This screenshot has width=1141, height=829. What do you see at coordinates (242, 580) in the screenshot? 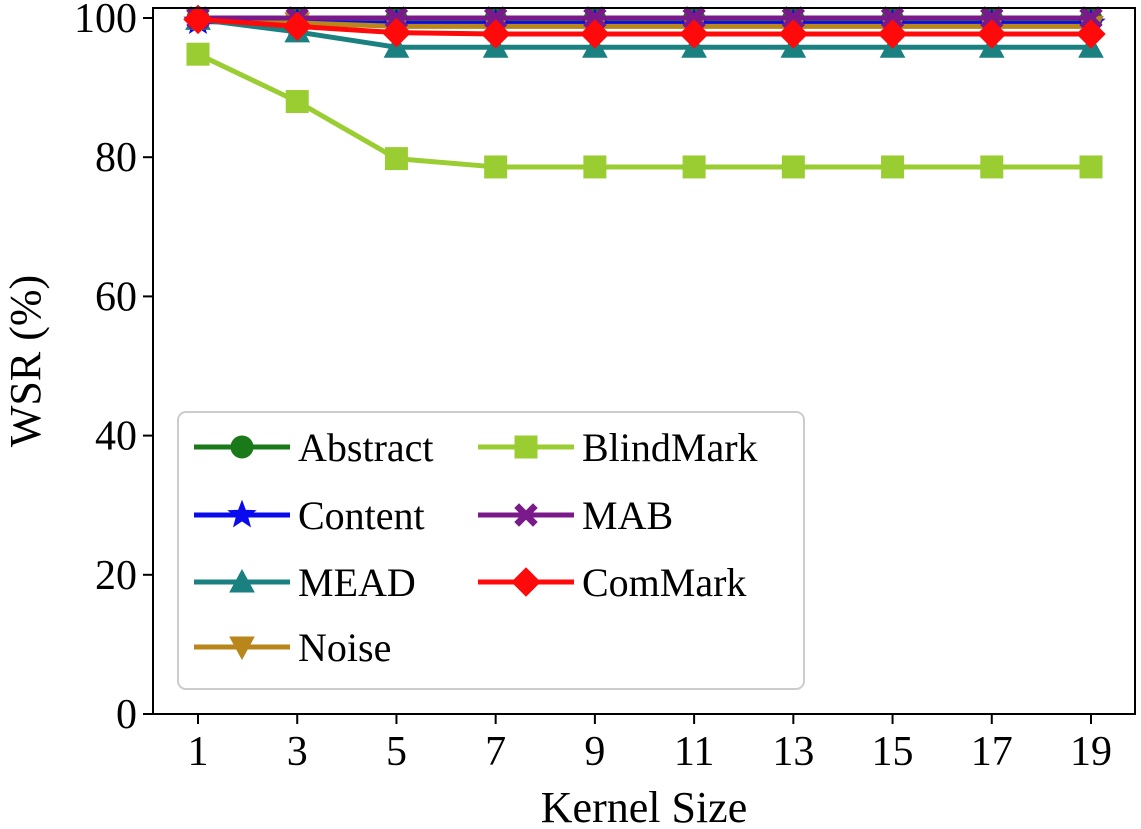
I see `legend-marker-mead` at bounding box center [242, 580].